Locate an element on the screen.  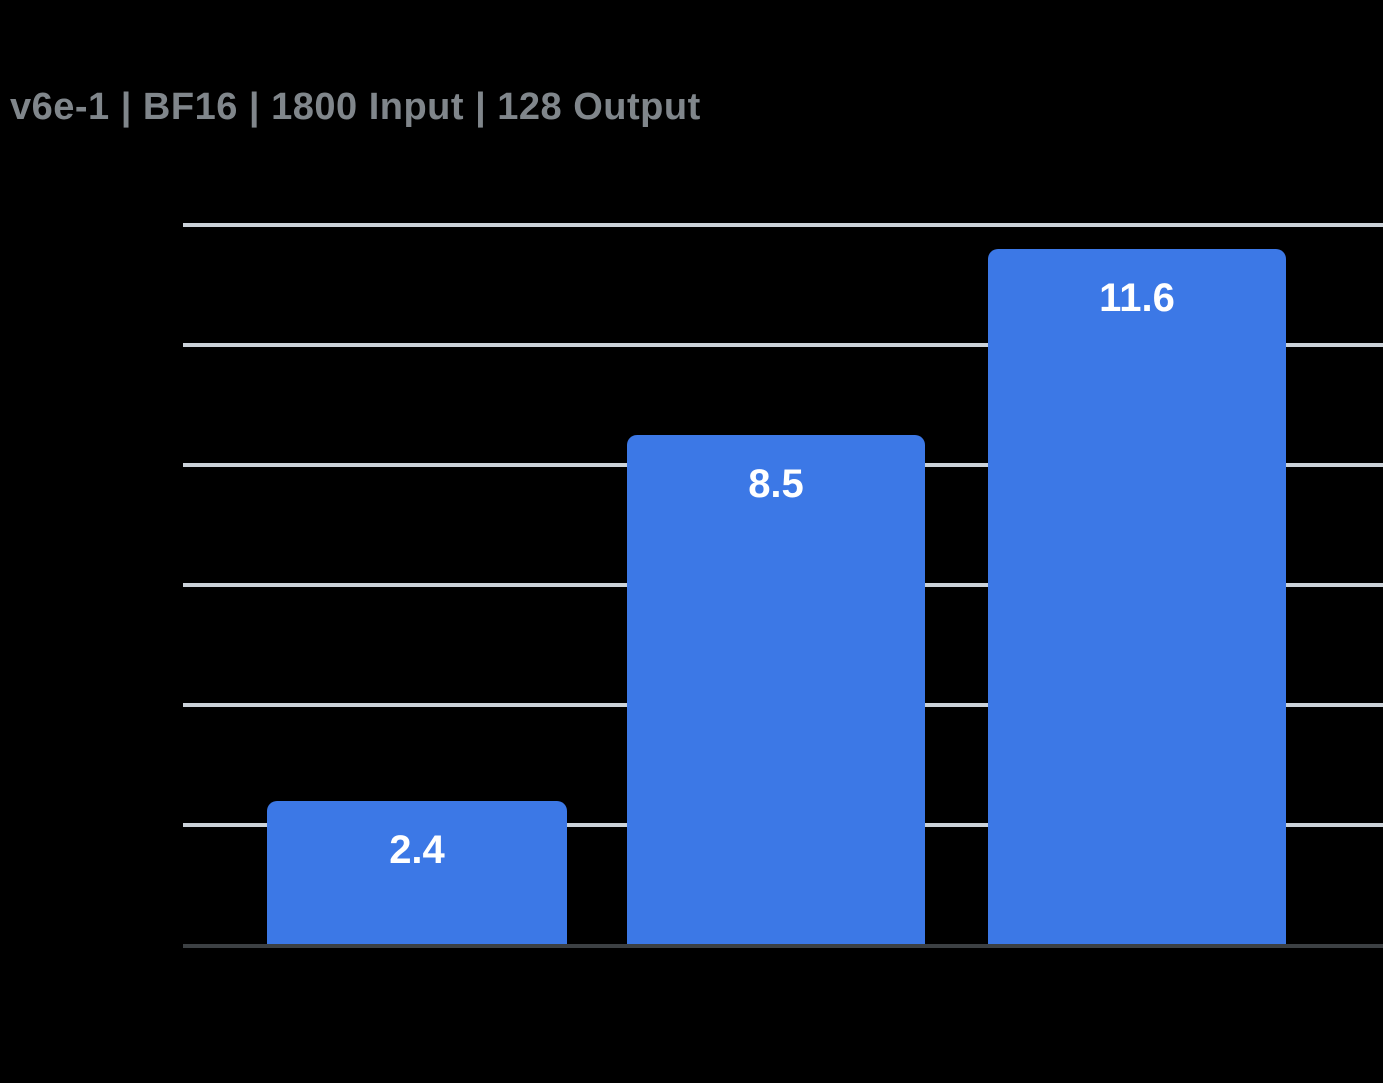
bar: 11.6 is located at coordinates (1137, 597).